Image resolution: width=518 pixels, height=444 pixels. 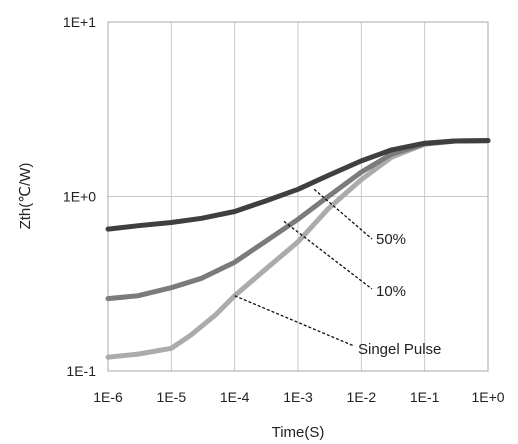 What do you see at coordinates (235, 397) in the screenshot?
I see `x-tick-label: 1E-4` at bounding box center [235, 397].